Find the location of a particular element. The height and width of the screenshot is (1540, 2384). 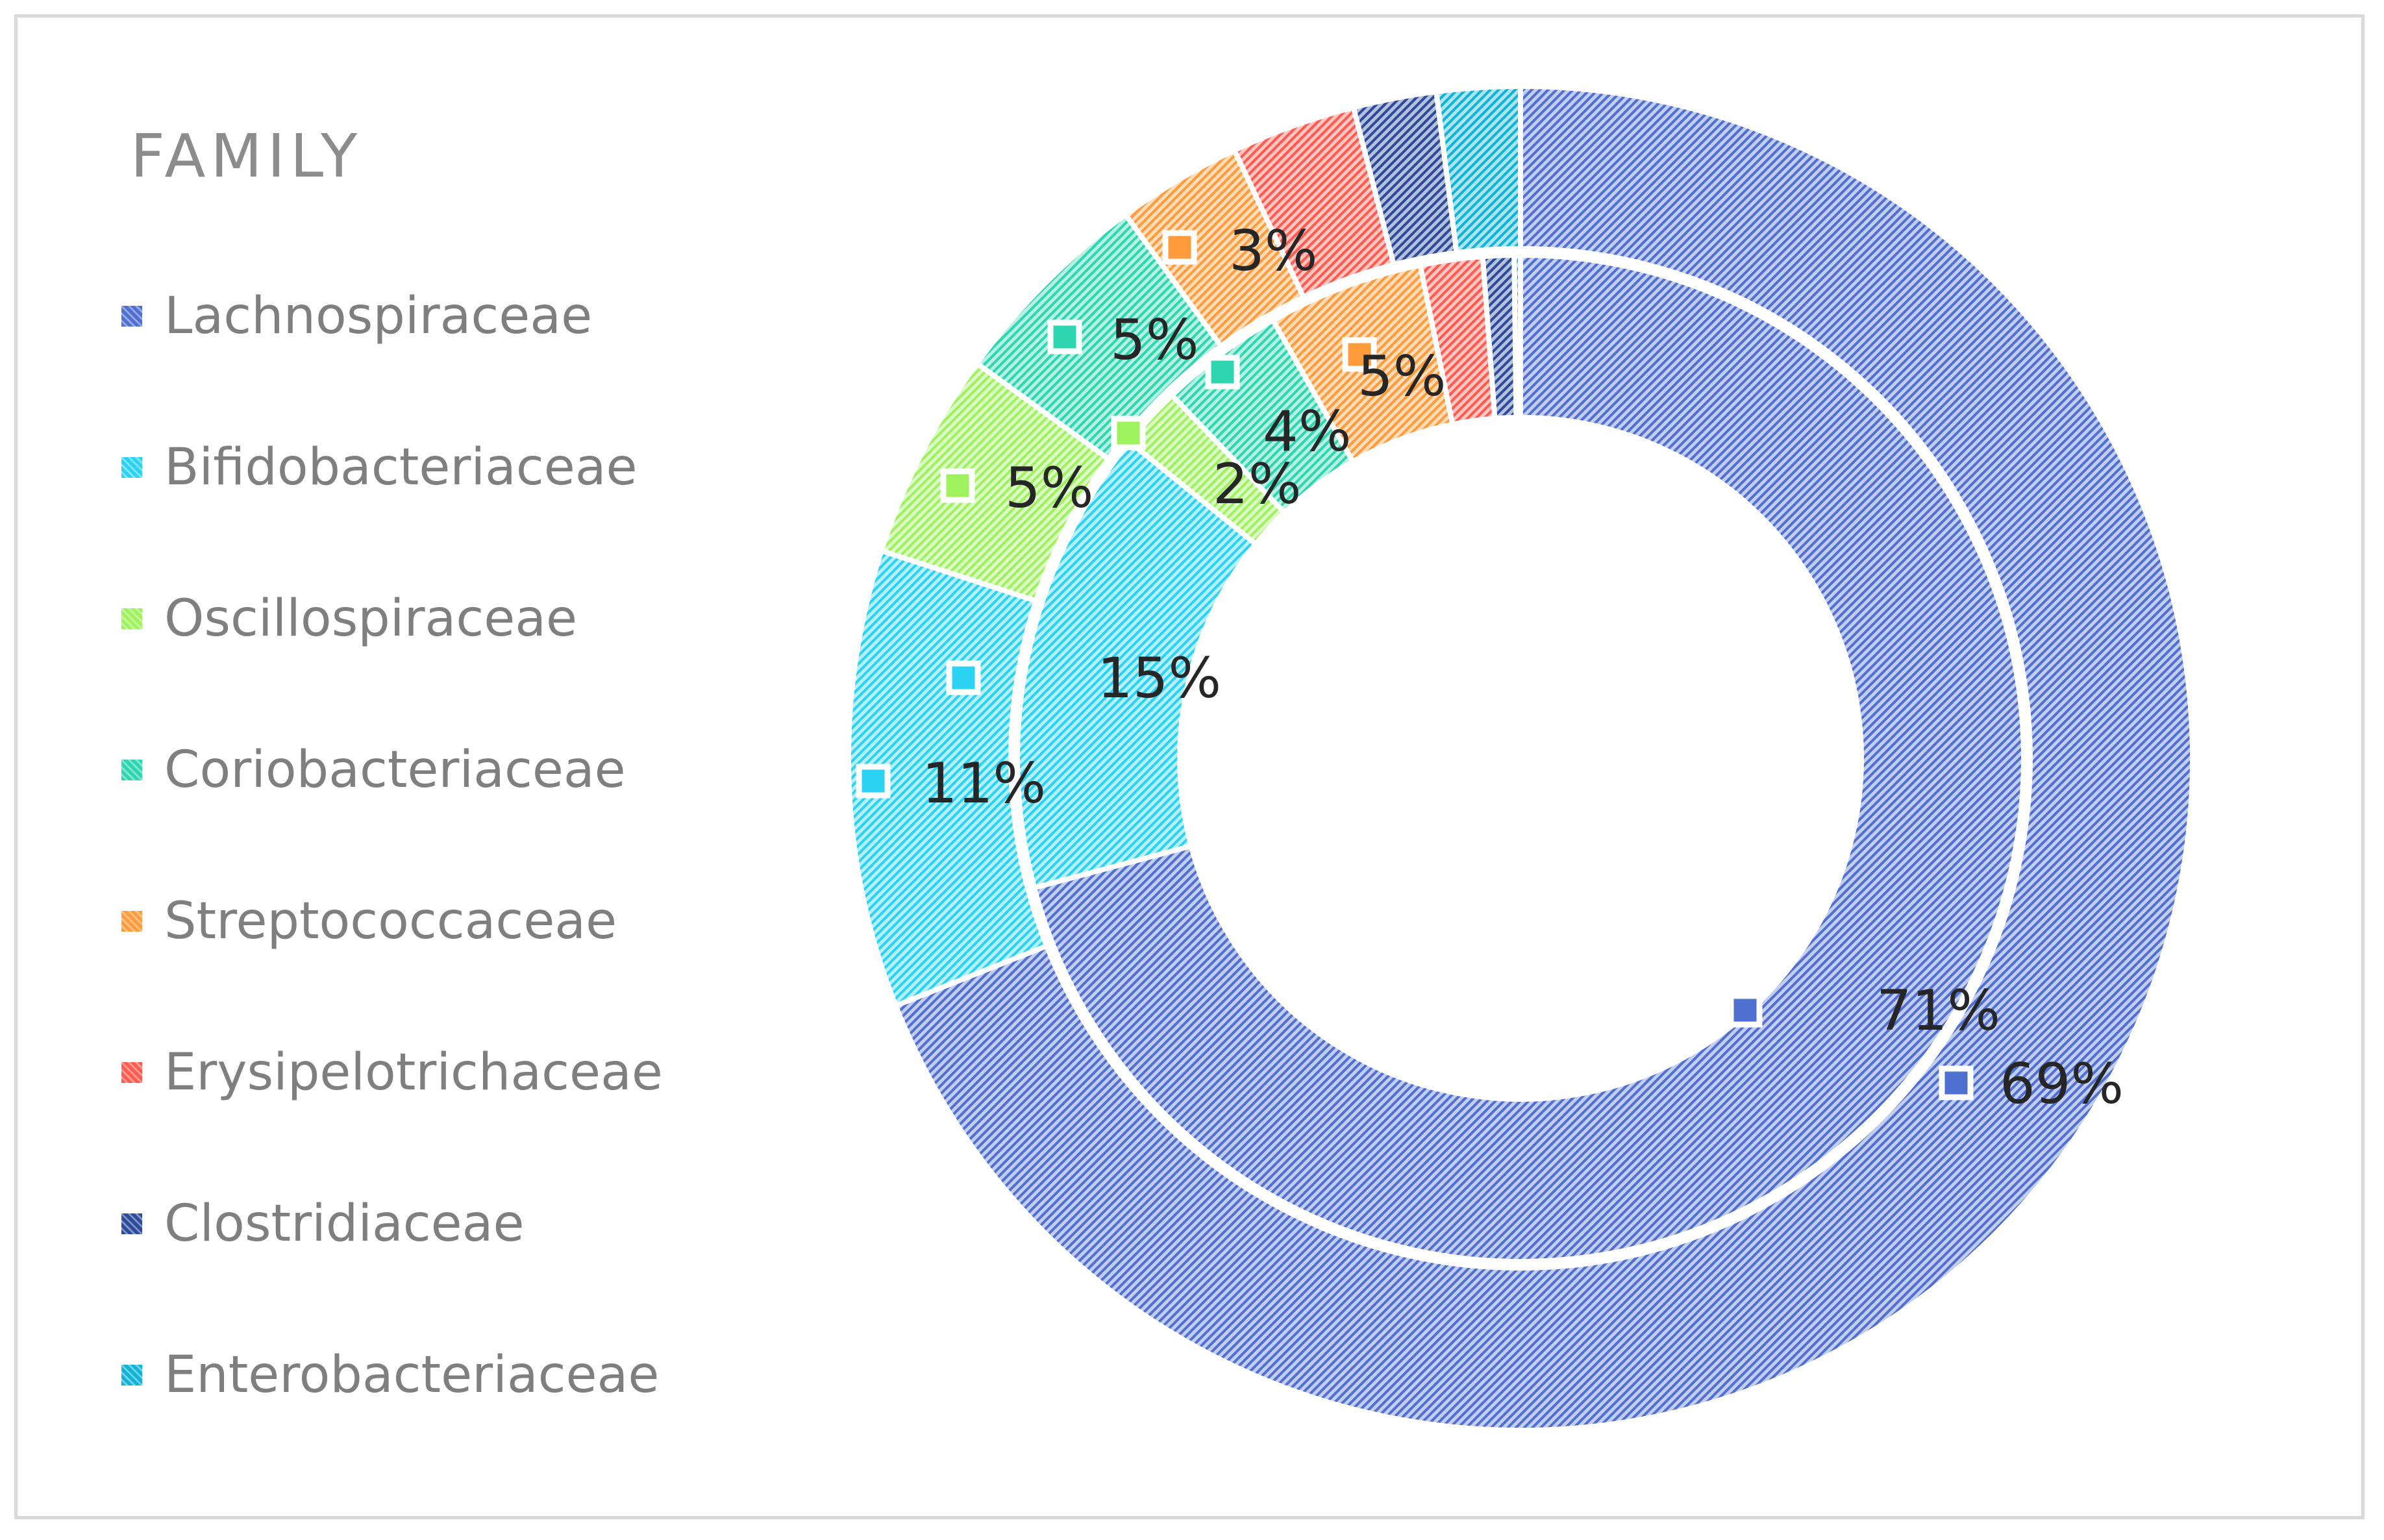

legend-item: Erysipelotrichaceae is located at coordinates (392, 1072).